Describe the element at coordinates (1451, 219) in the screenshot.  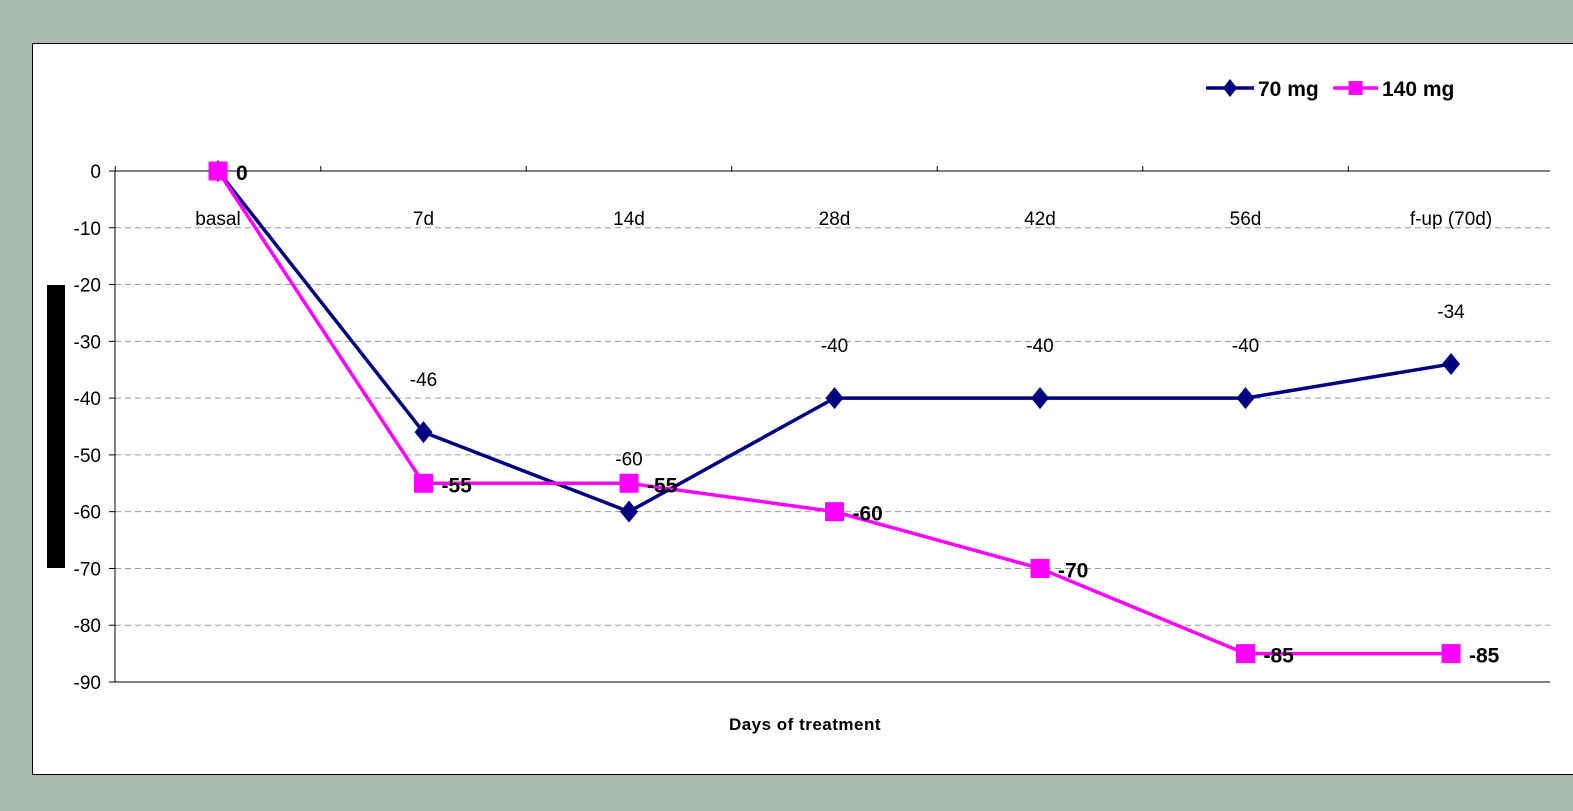
I see `x-tick-label: f-up (70d)` at that location.